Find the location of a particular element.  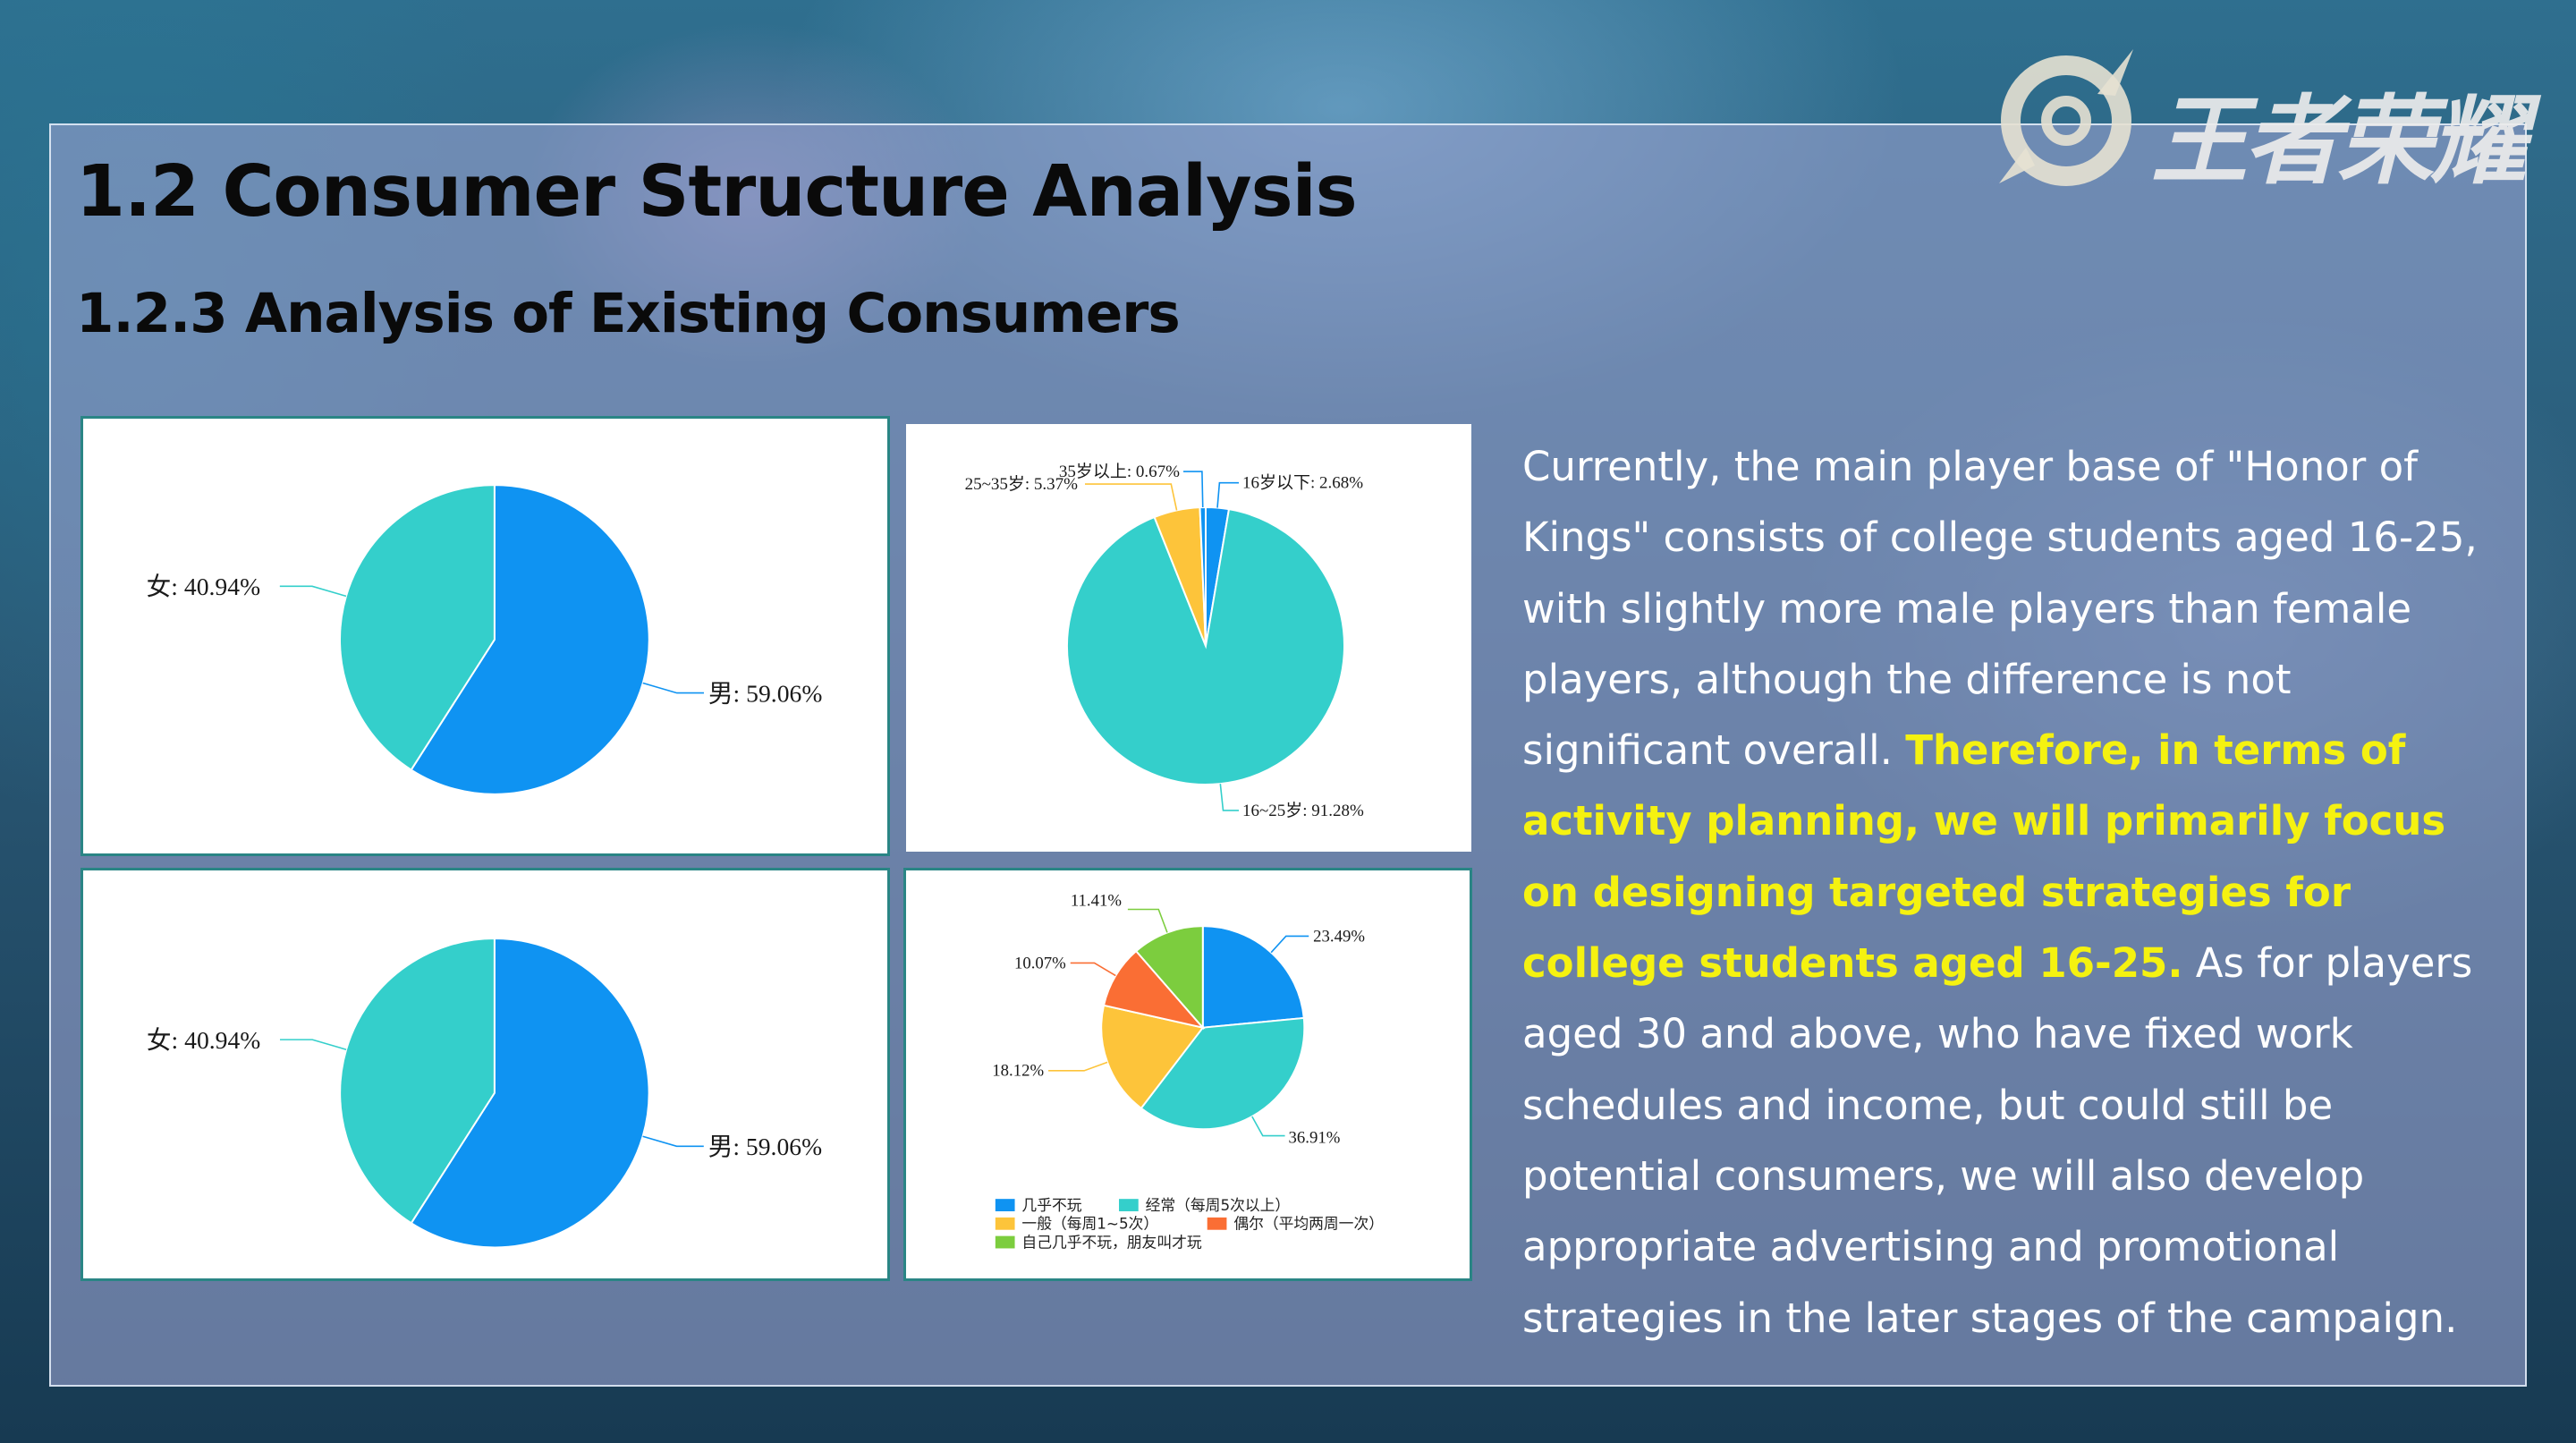

legend-label-0: 几乎不玩 is located at coordinates (1051, 1205).